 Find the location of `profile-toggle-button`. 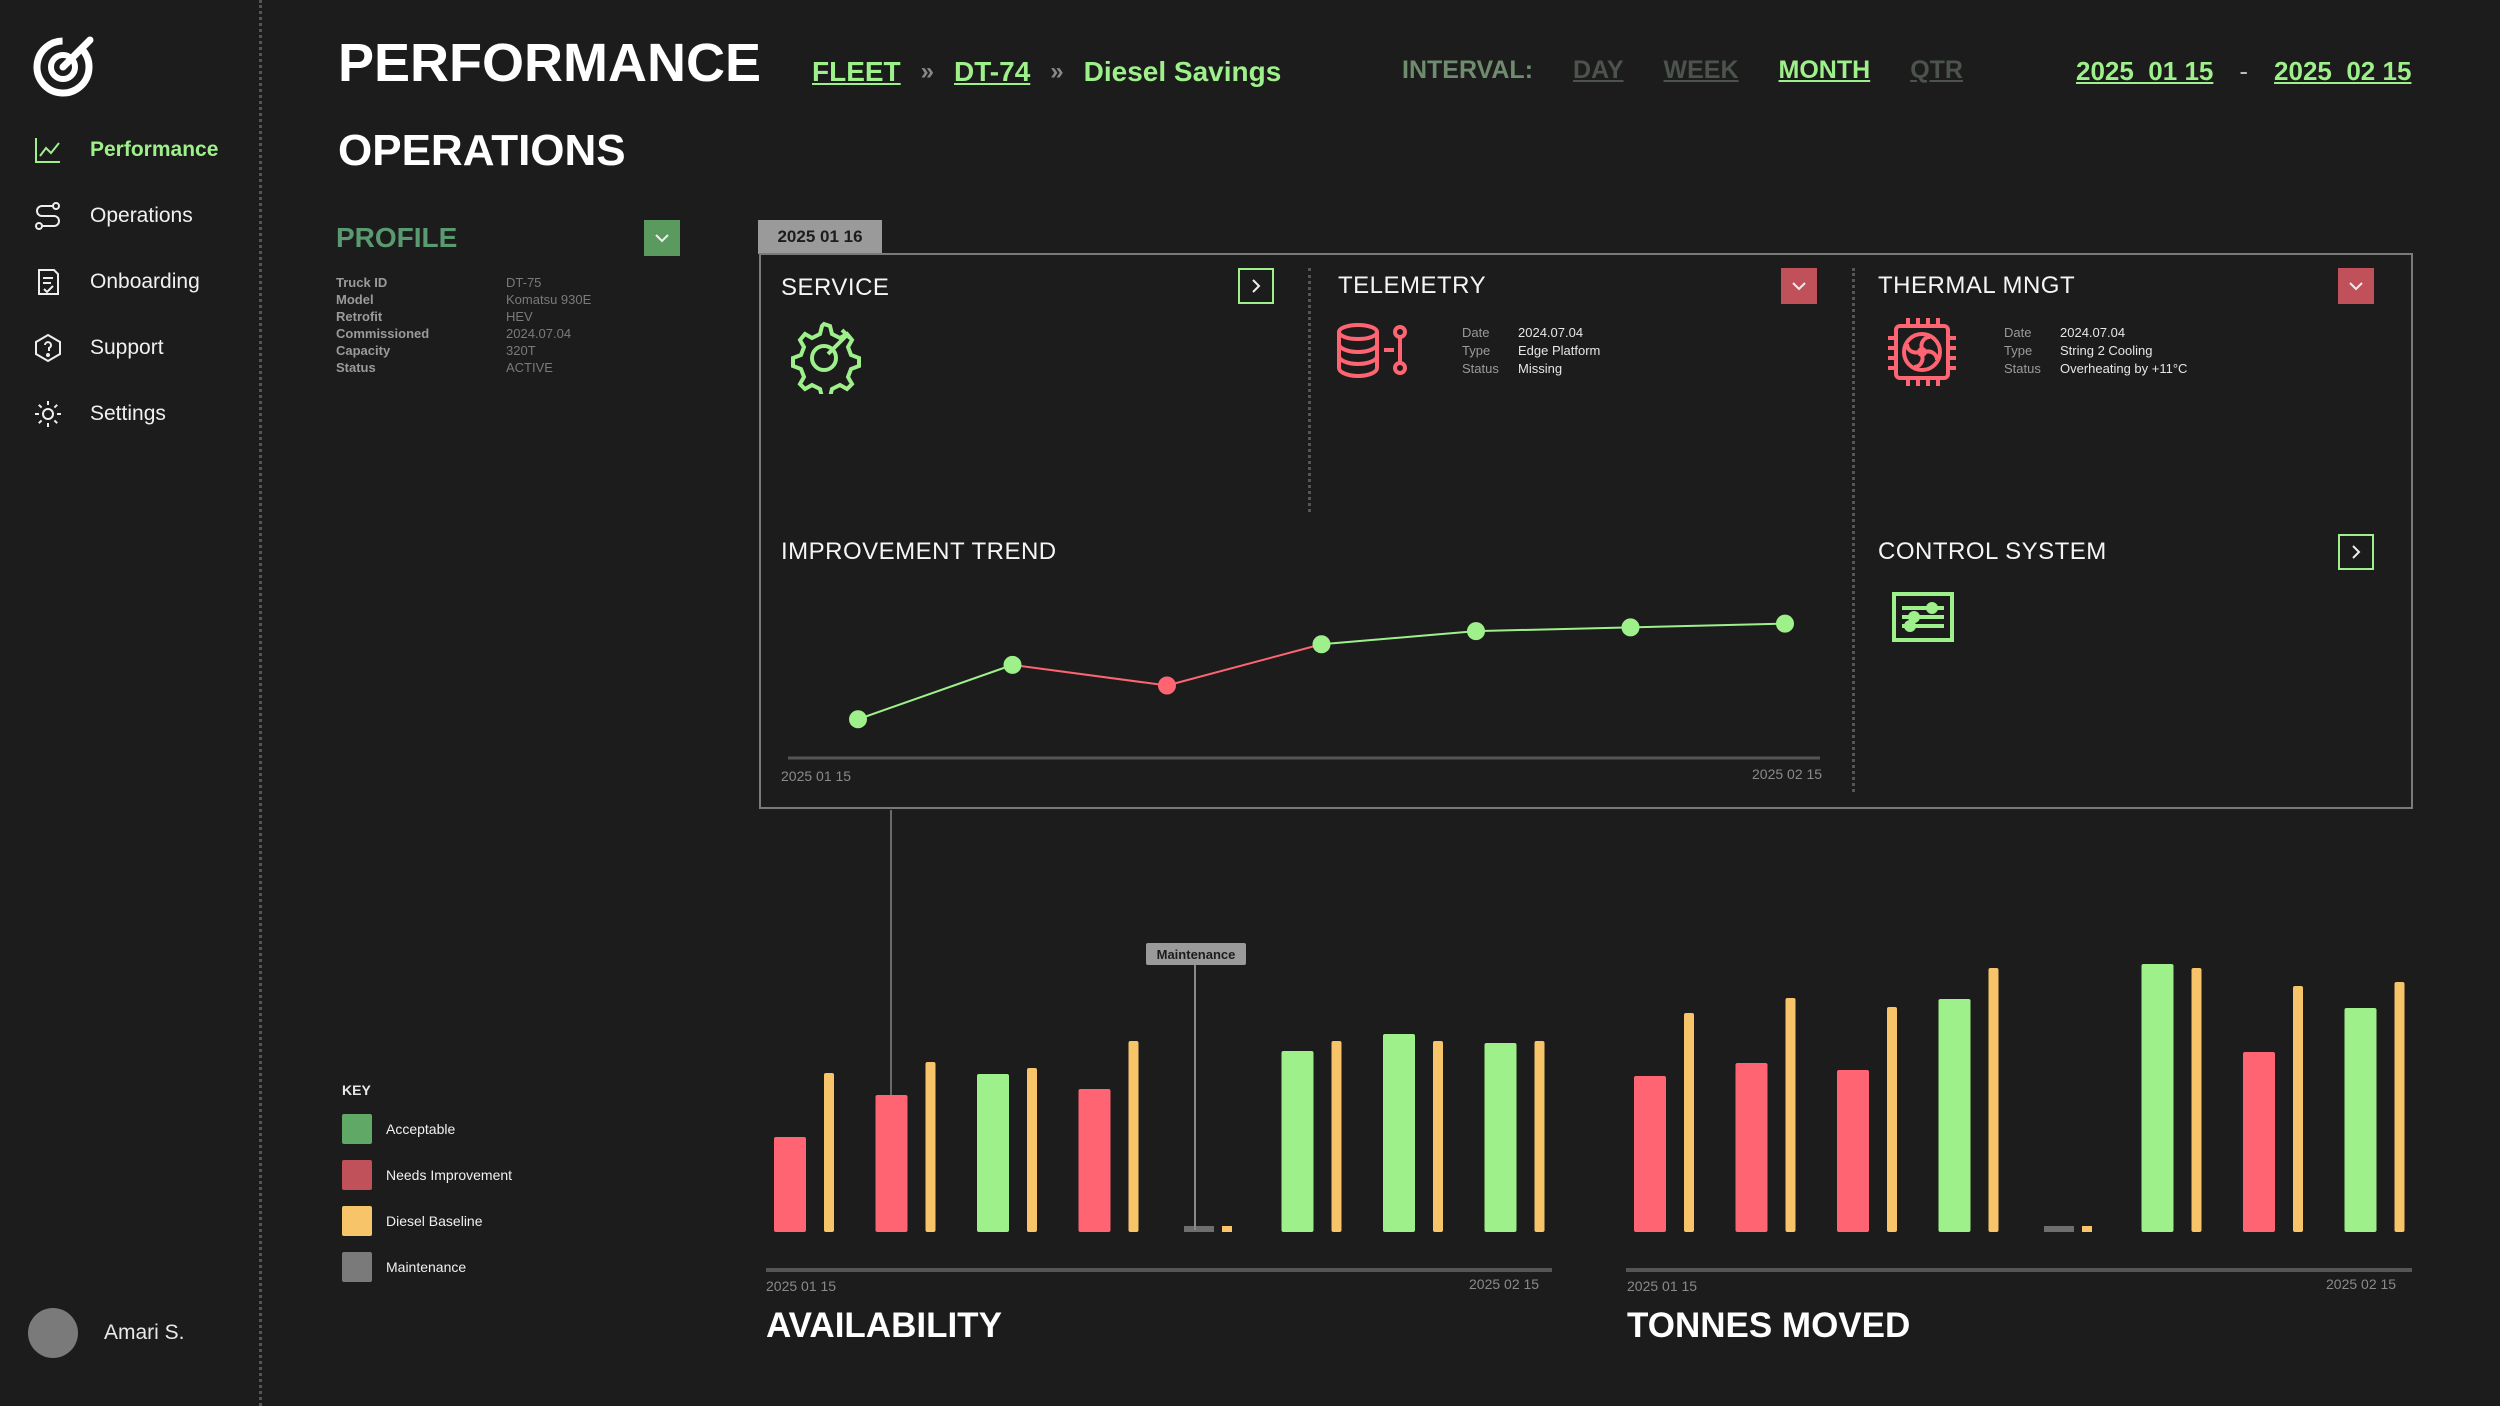

profile-toggle-button is located at coordinates (662, 238).